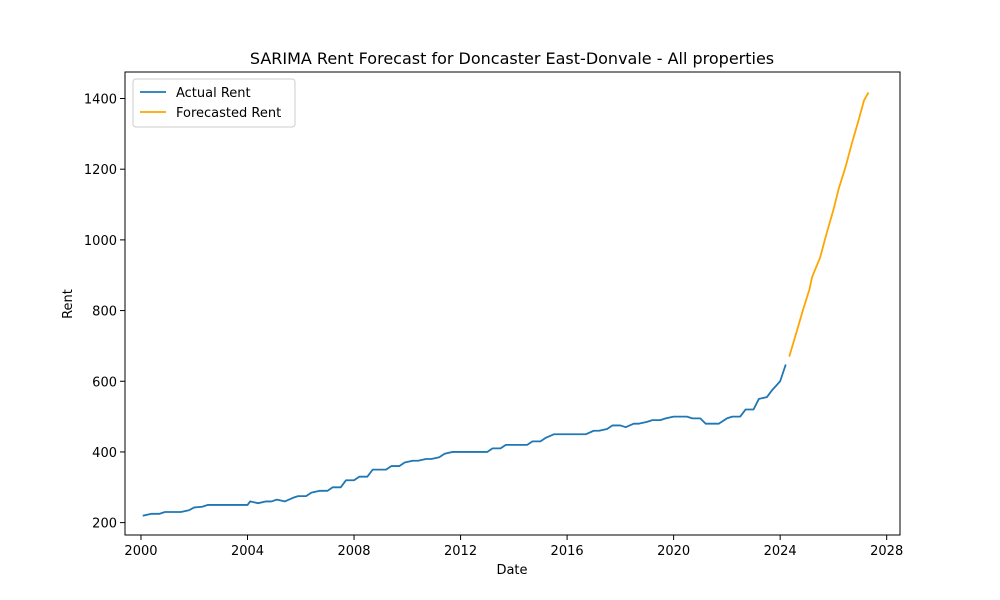 The height and width of the screenshot is (600, 1000). I want to click on y-tick-label: 400, so click(104, 453).